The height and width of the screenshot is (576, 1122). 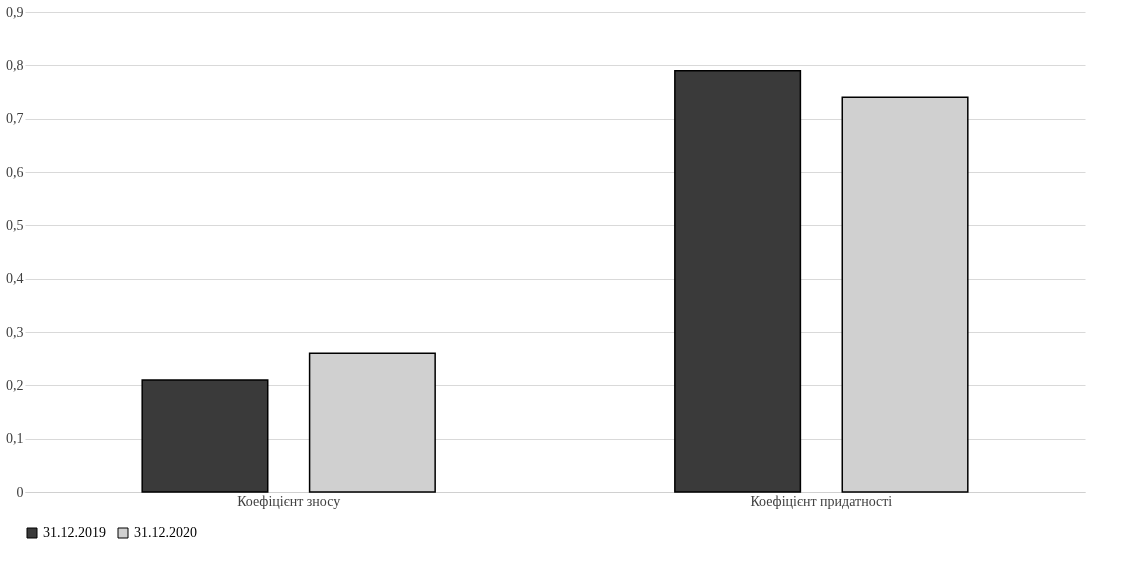 What do you see at coordinates (15, 119) in the screenshot?
I see `y-tick-label: 0,7` at bounding box center [15, 119].